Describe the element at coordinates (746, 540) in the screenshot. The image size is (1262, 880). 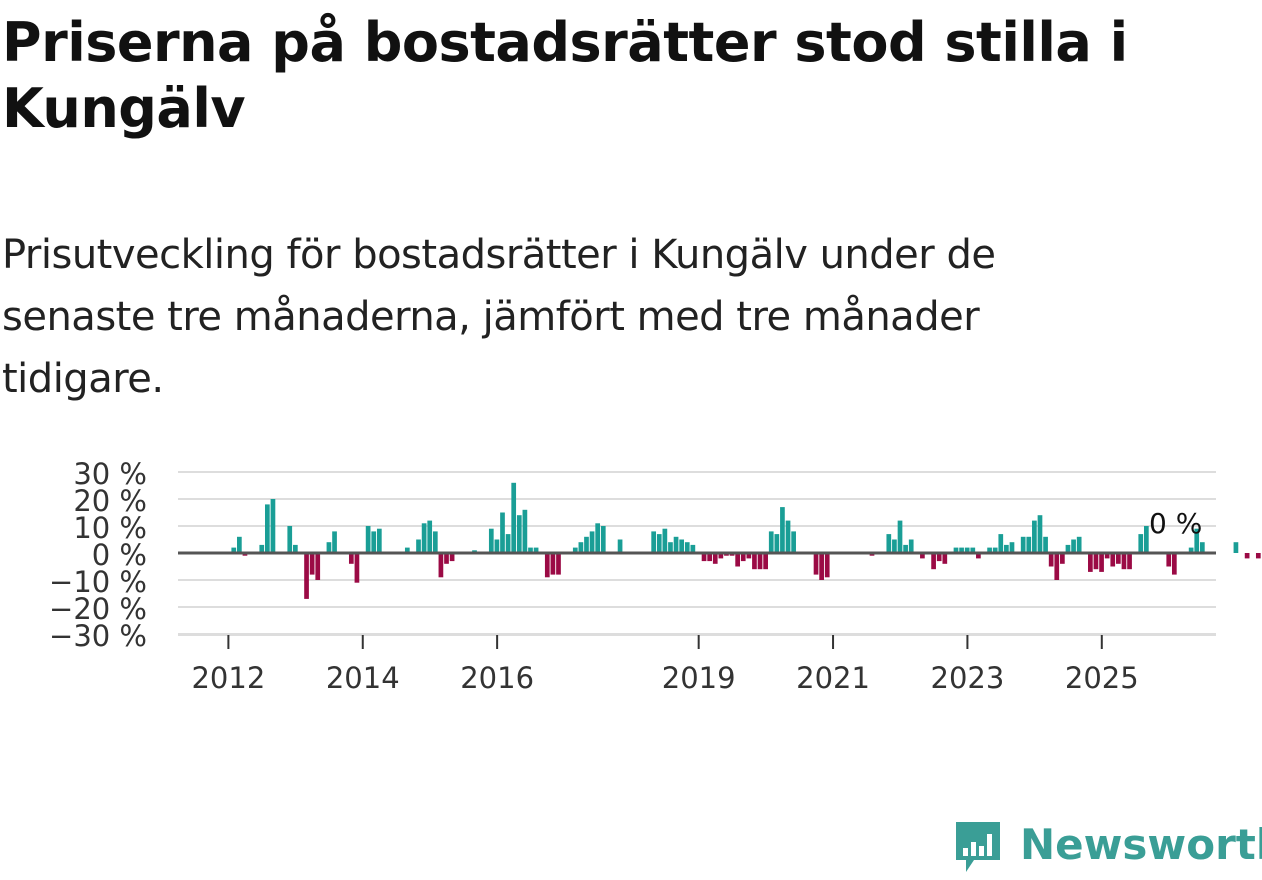
I see `bars` at that location.